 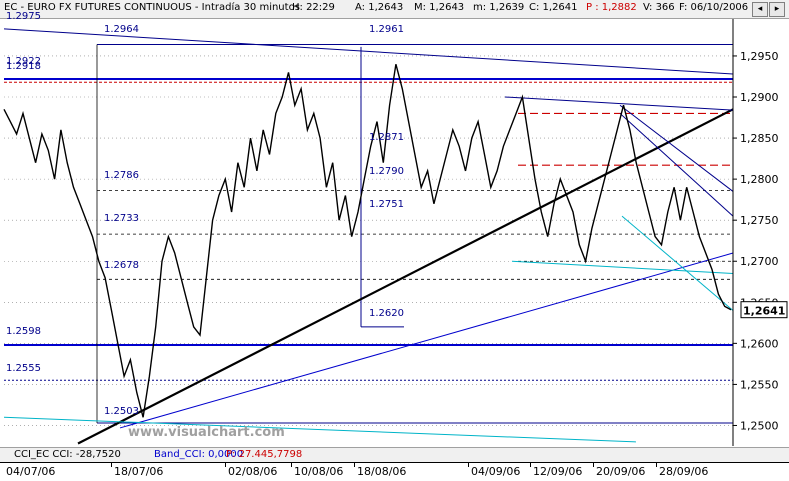 What do you see at coordinates (264, 454) in the screenshot?
I see `indicator-p-readout: P: 27.445,7798` at bounding box center [264, 454].